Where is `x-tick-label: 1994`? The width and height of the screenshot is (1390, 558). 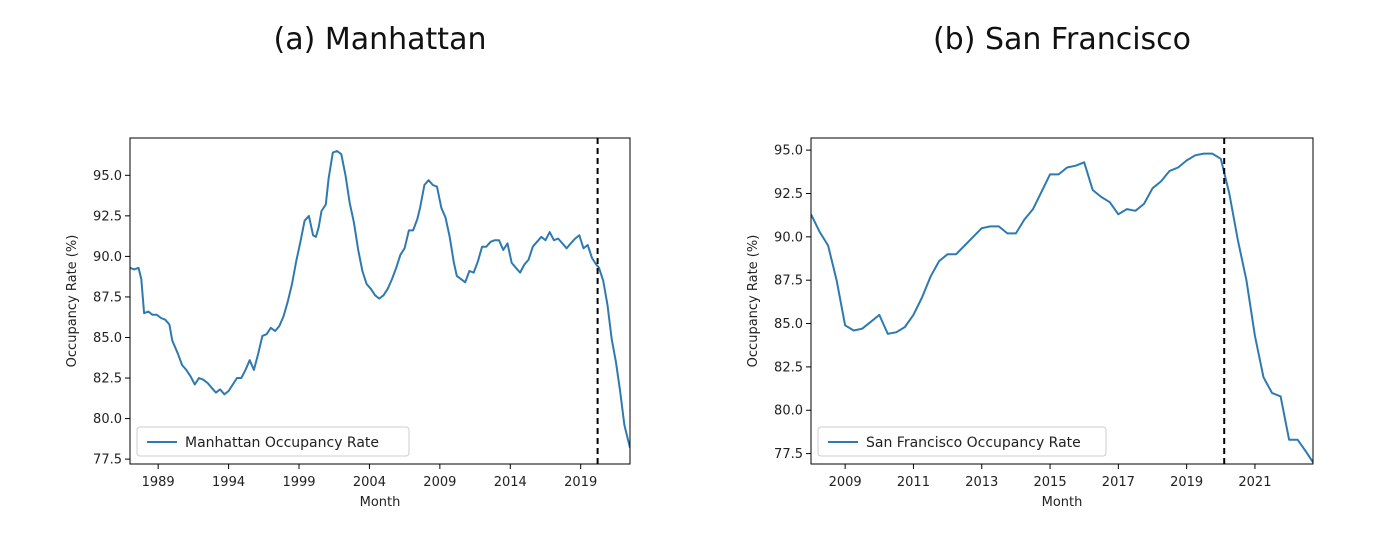
x-tick-label: 1994 is located at coordinates (228, 482).